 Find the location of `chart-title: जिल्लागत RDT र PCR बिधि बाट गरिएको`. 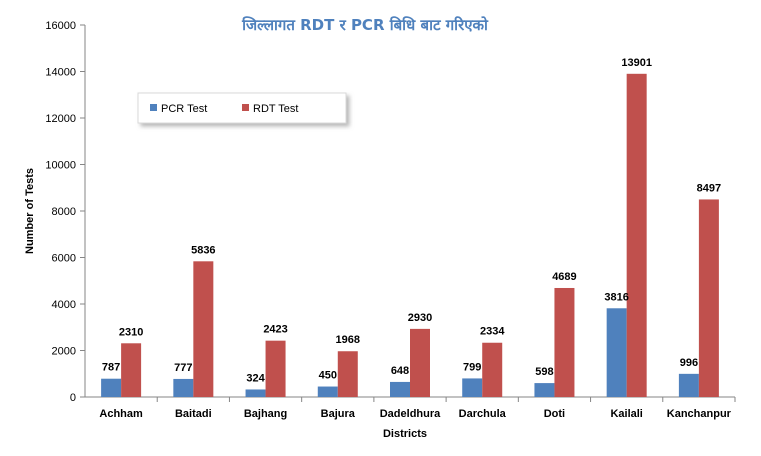

chart-title: जिल्लागत RDT र PCR बिधि बाट गरिएको is located at coordinates (365, 25).